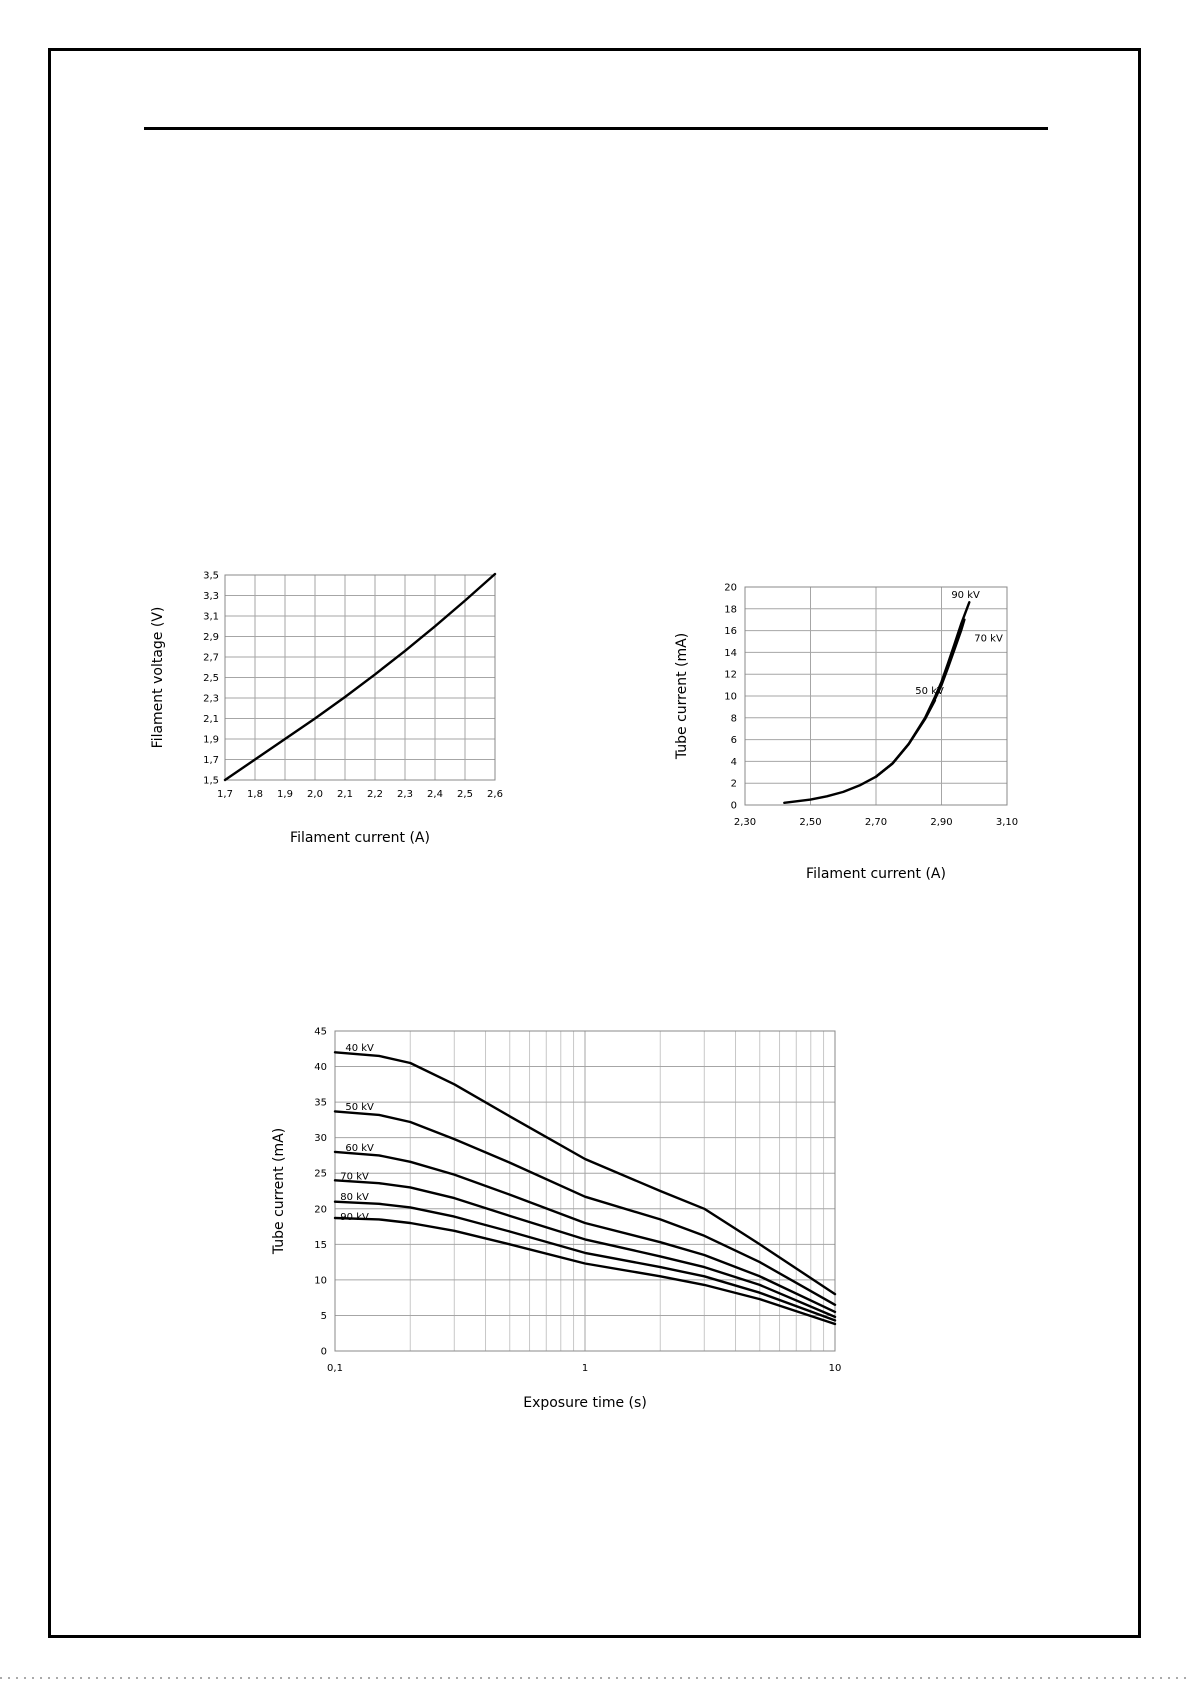 This screenshot has height=1685, width=1192. What do you see at coordinates (320, 1138) in the screenshot?
I see `y-tick-label: 30` at bounding box center [320, 1138].